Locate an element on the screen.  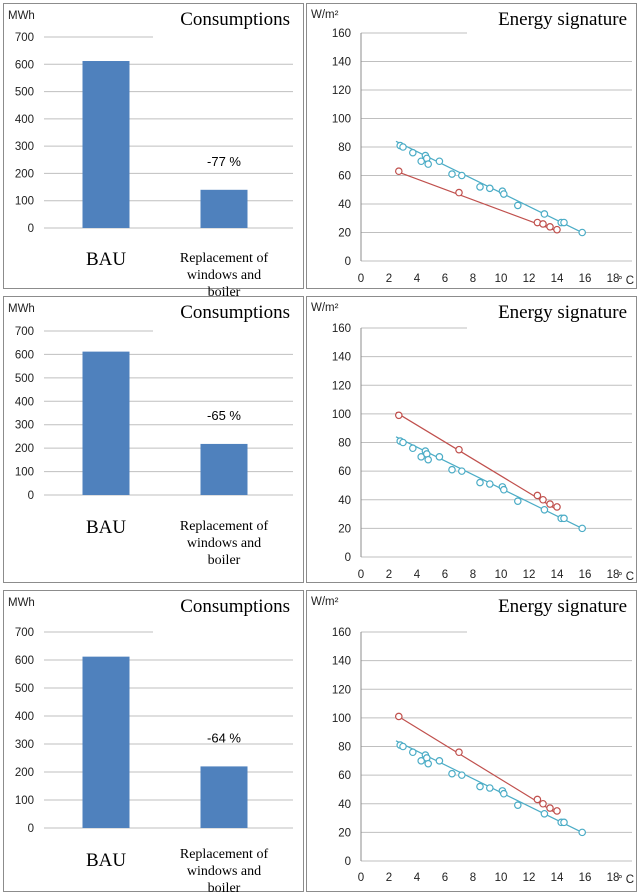
y-tick-label: 40 is located at coordinates (344, 805).